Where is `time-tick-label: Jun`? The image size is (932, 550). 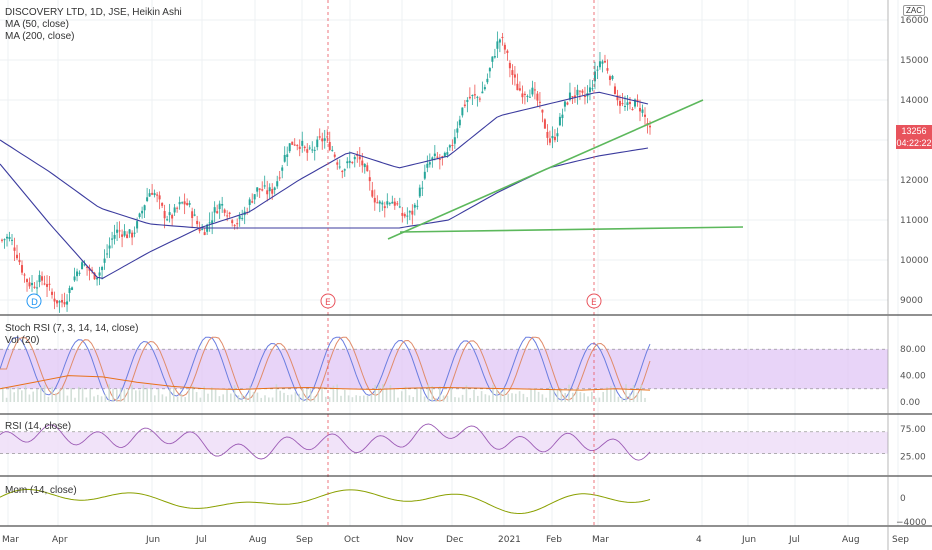
time-tick-label: Jun is located at coordinates (152, 540).